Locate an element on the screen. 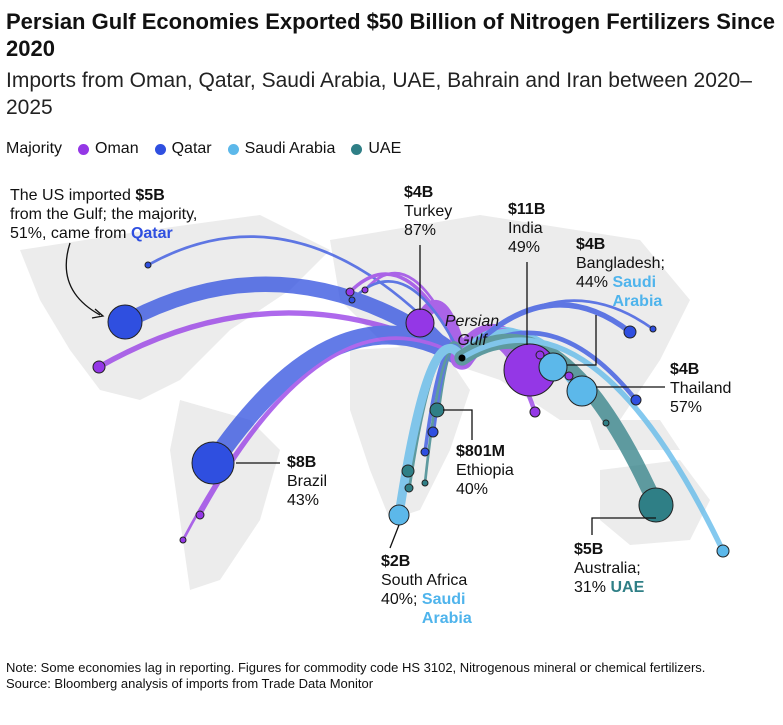  legend-swatch-saudi is located at coordinates (233, 149).